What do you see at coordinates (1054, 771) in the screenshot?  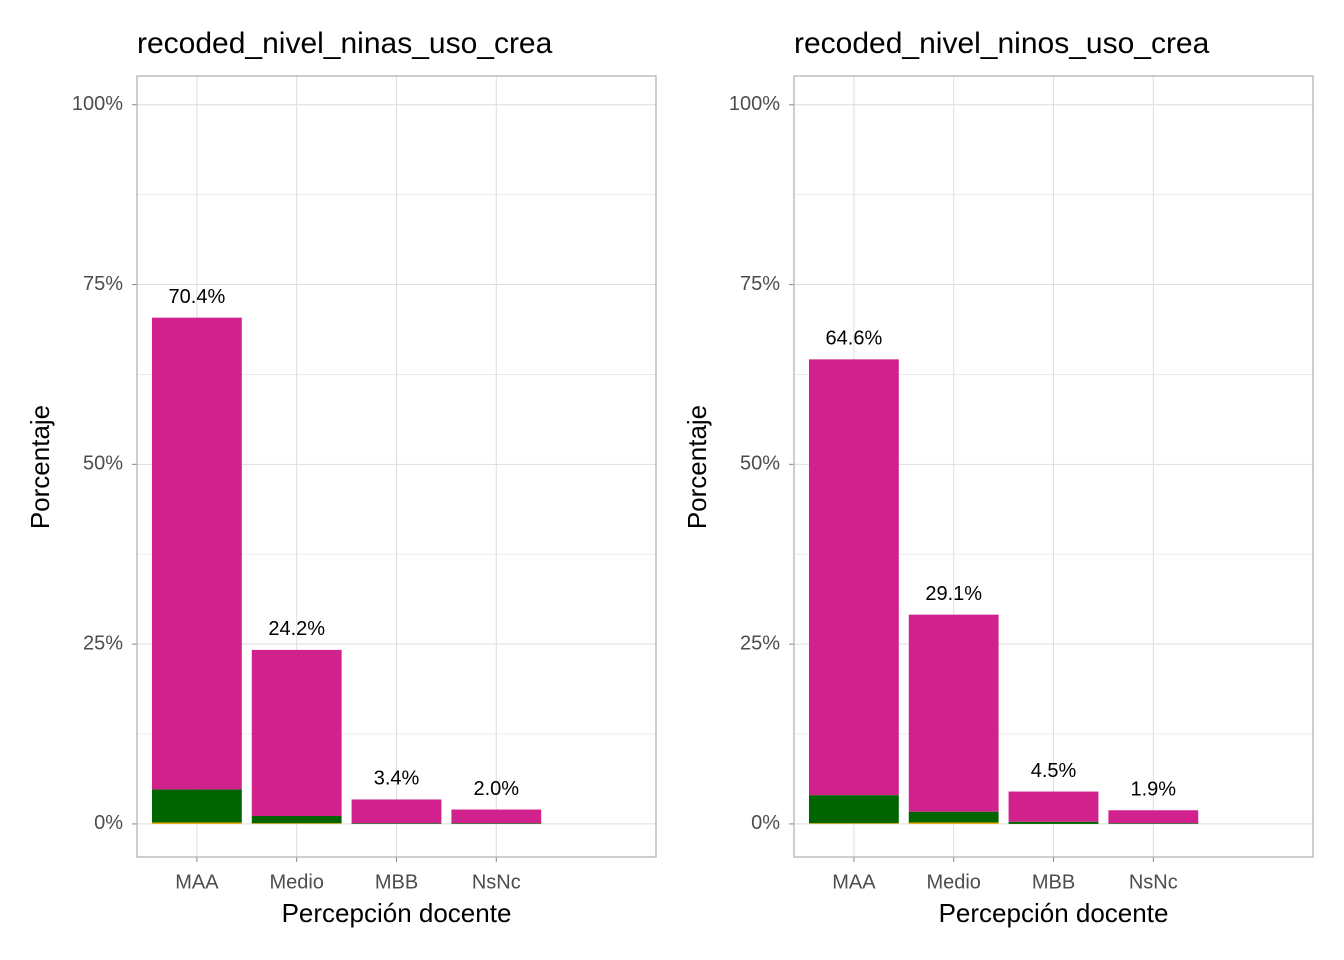 I see `data-label: 4.5%` at bounding box center [1054, 771].